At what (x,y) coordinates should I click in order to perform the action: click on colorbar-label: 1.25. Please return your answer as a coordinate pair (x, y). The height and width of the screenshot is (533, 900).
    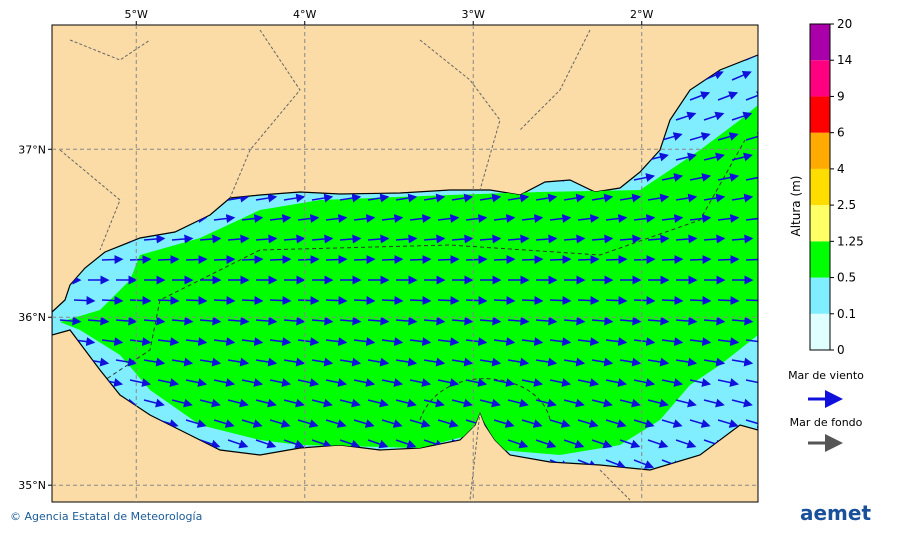
    Looking at the image, I should click on (850, 241).